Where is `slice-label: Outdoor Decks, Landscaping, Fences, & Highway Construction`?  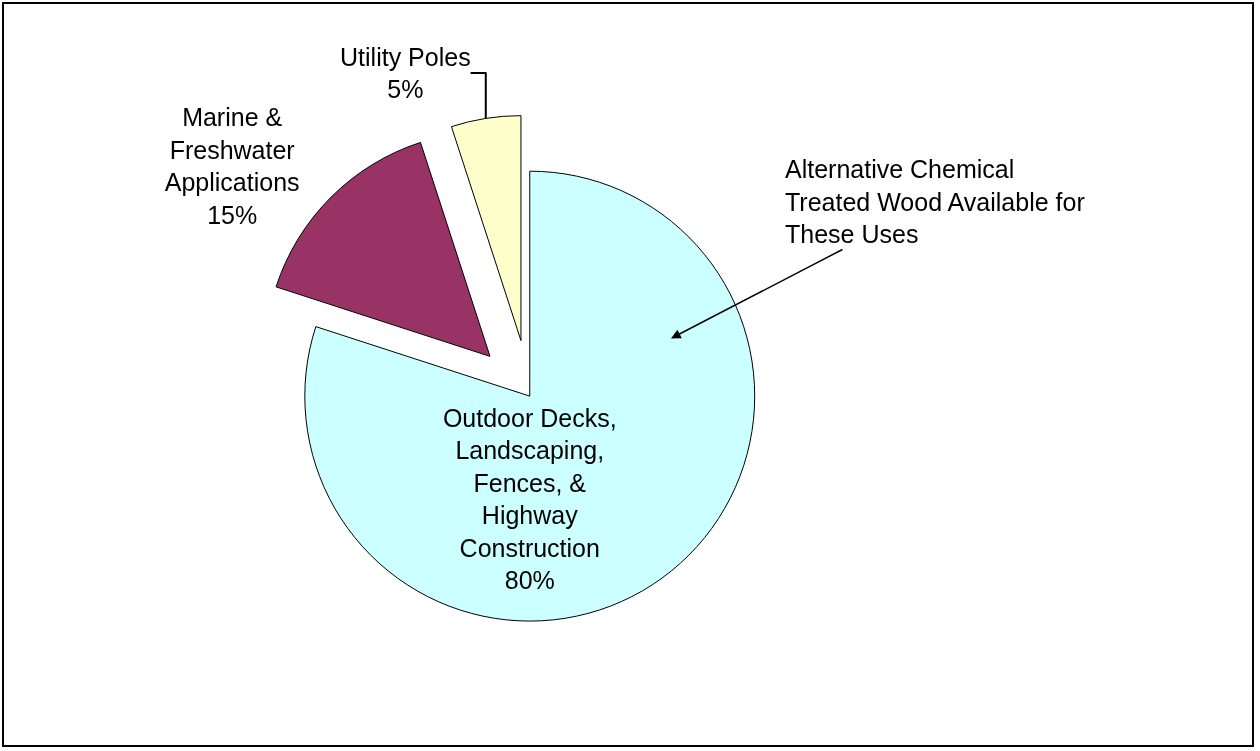
slice-label: Outdoor Decks, Landscaping, Fences, & Highway Construction is located at coordinates (529, 482).